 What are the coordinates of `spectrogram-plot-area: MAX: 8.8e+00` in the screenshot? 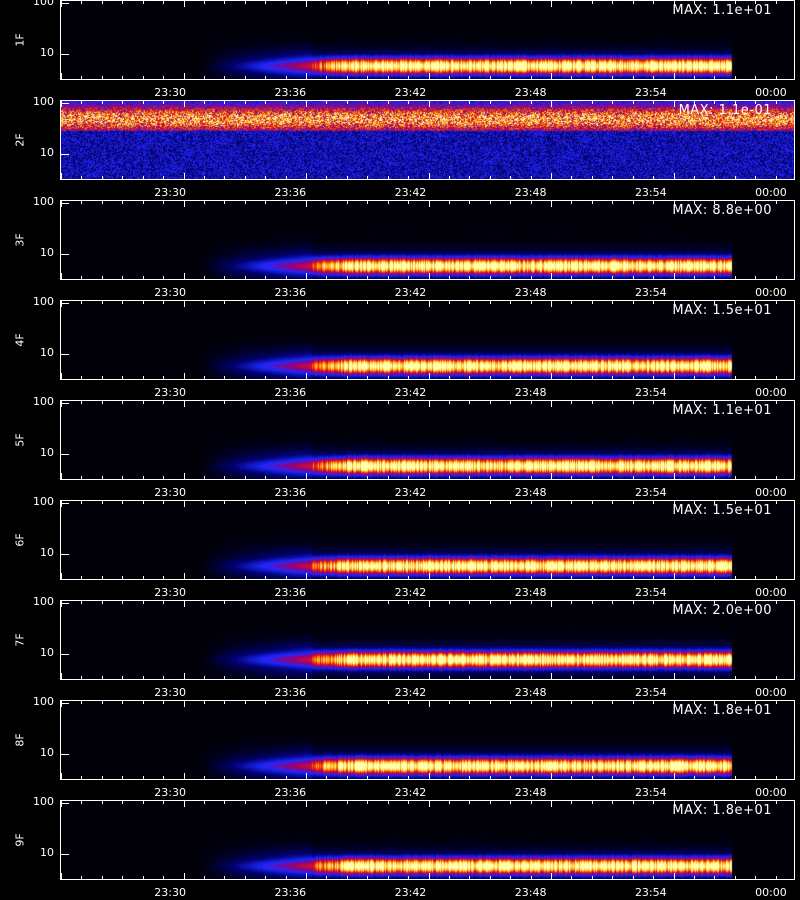 It's located at (427, 240).